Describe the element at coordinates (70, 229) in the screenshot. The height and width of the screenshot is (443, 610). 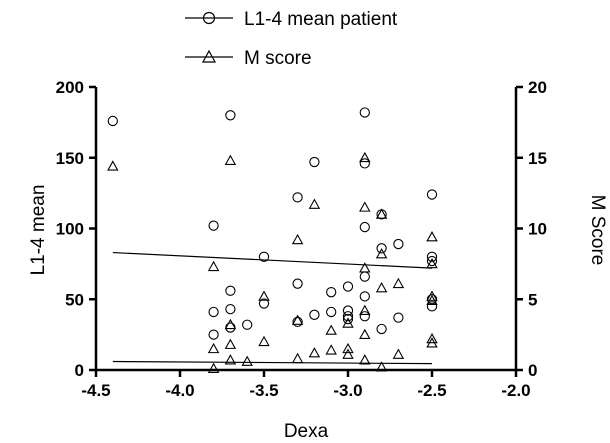
I see `left-y-tick-label: 100` at that location.